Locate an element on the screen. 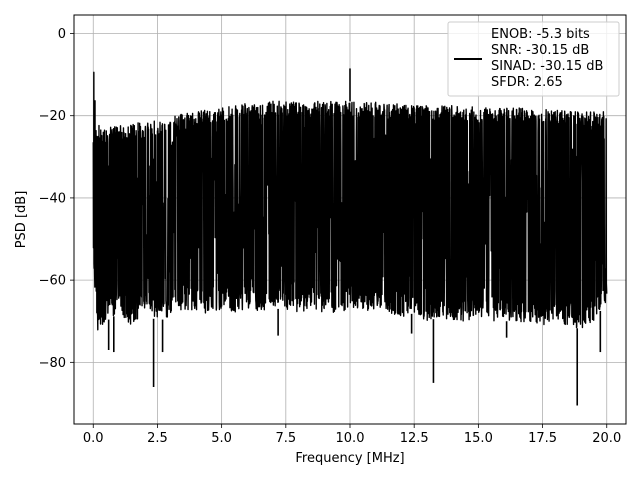  x-tick-label: 20.0 is located at coordinates (606, 438).